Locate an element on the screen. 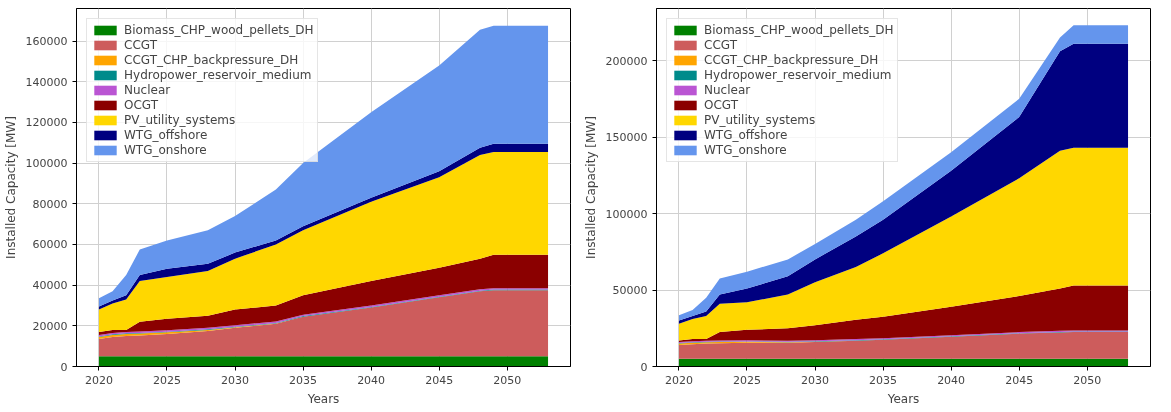  y-tick-label: 20000 is located at coordinates (50, 326).